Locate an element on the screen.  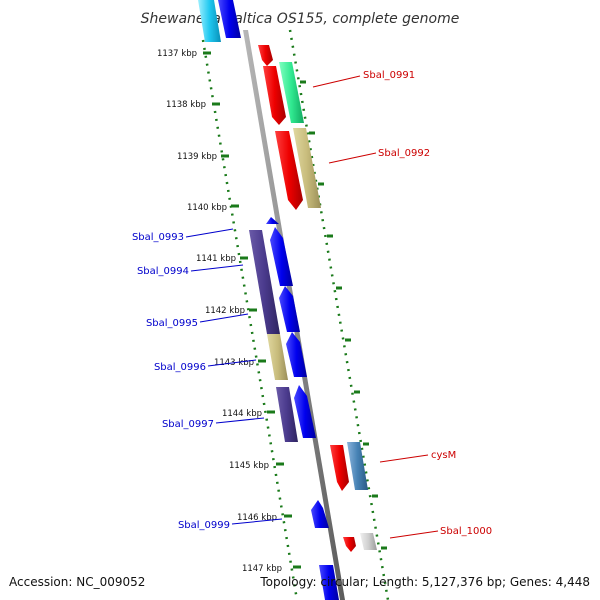
gene-label-sbal-0995: Sbal_0995 is located at coordinates (172, 323).